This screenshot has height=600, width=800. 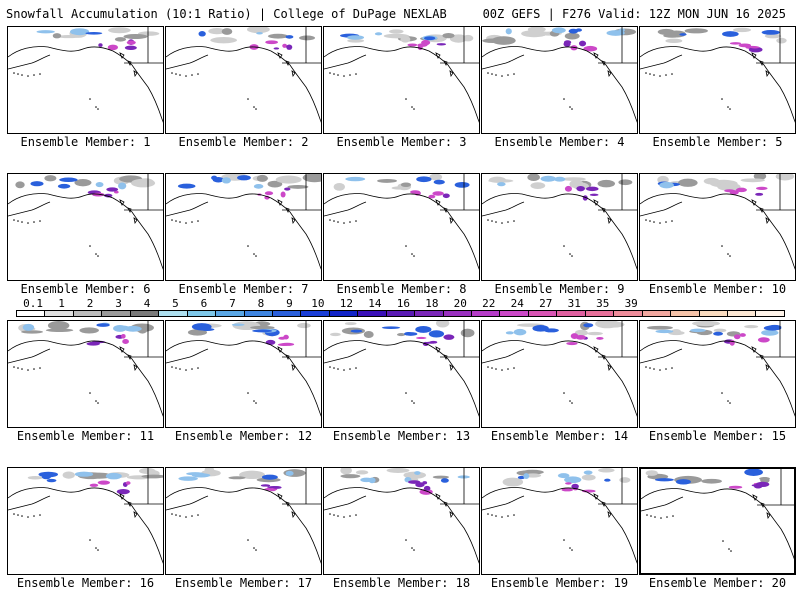 What do you see at coordinates (401, 436) in the screenshot?
I see `ensemble-member-label: Ensemble Member: 13` at bounding box center [401, 436].